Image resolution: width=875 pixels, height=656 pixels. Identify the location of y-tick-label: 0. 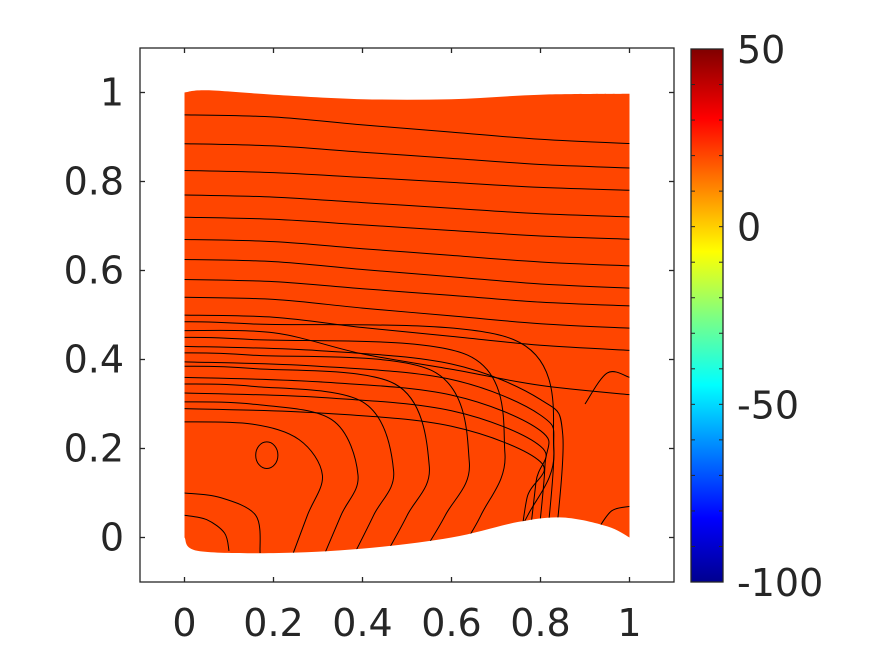
(112, 538).